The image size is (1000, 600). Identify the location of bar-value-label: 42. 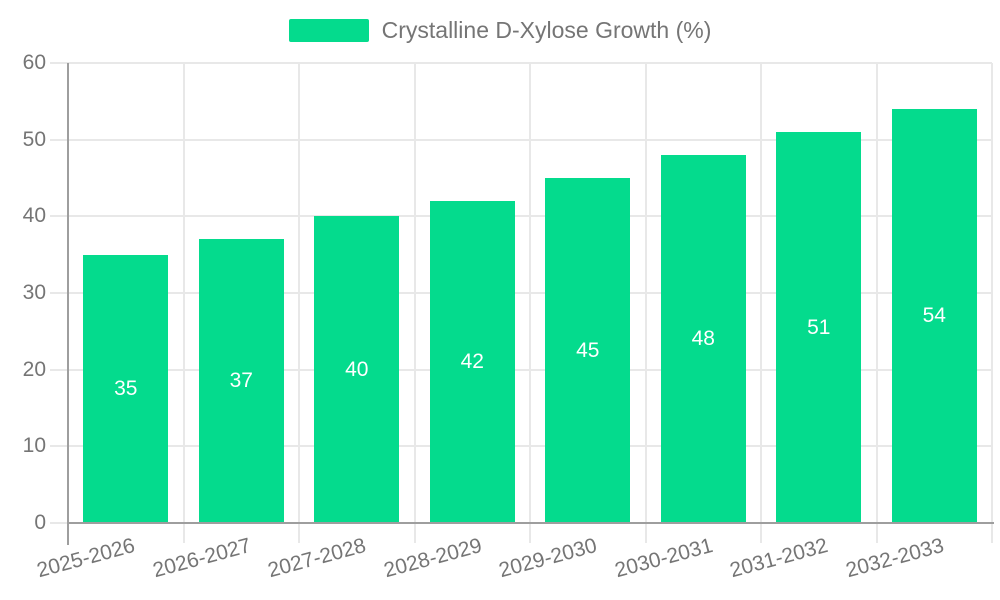
(472, 361).